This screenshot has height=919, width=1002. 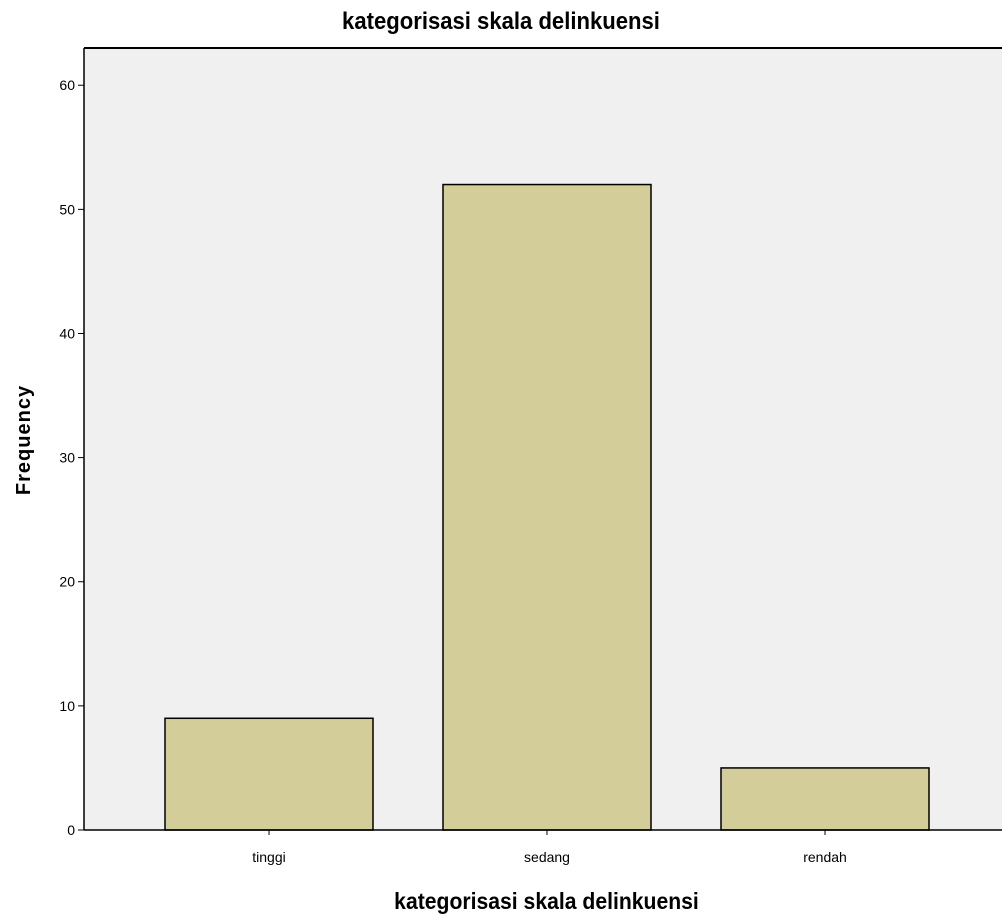 What do you see at coordinates (71, 830) in the screenshot?
I see `y-tick-label: 0` at bounding box center [71, 830].